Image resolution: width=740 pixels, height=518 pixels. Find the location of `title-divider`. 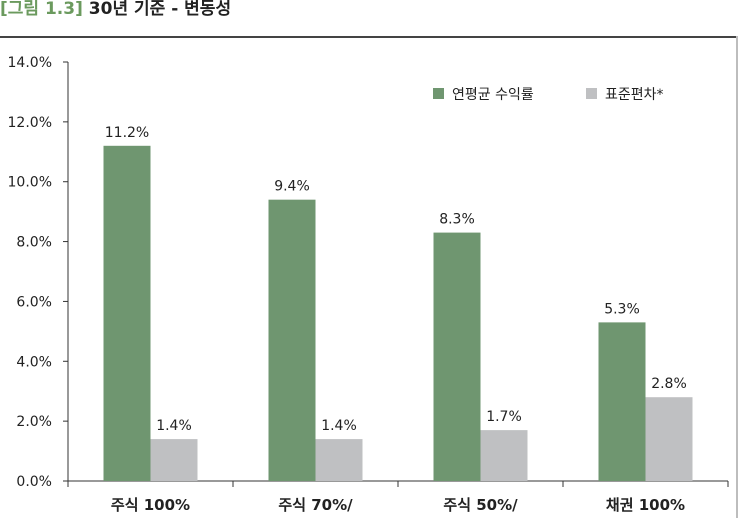

title-divider is located at coordinates (368, 37).